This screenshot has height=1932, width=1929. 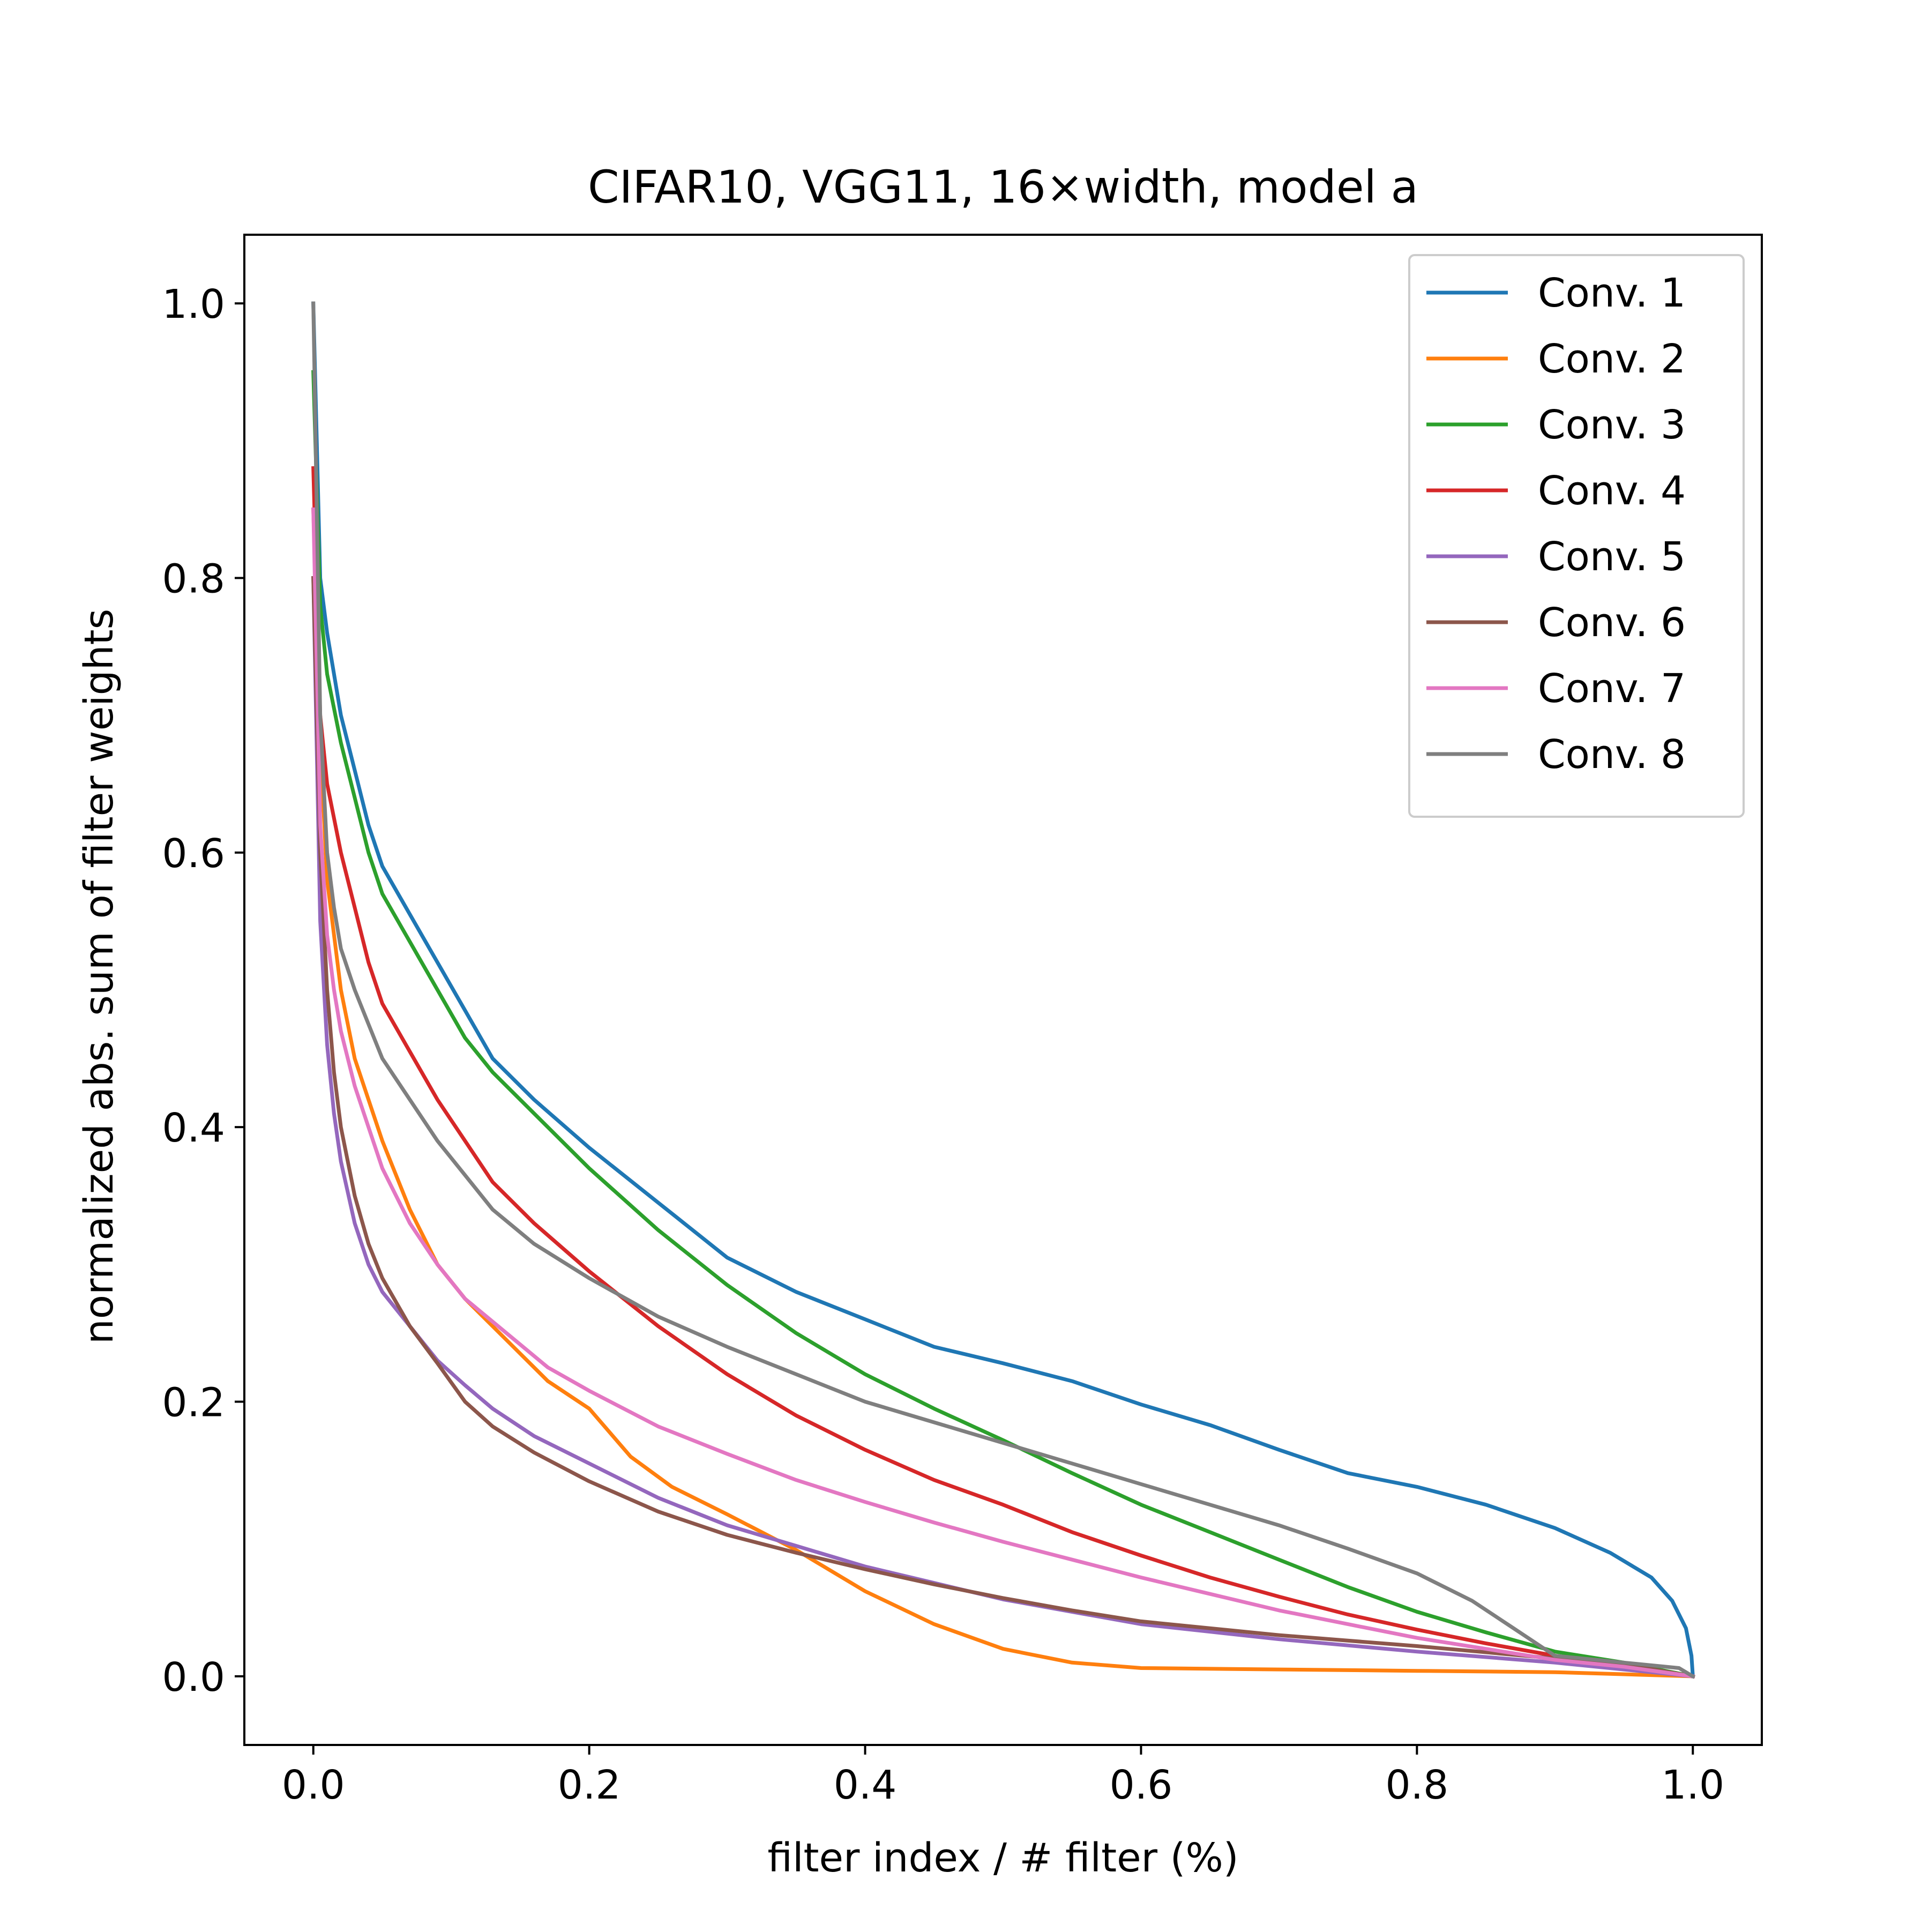 I want to click on legend-label: Conv. 3, so click(x=1612, y=425).